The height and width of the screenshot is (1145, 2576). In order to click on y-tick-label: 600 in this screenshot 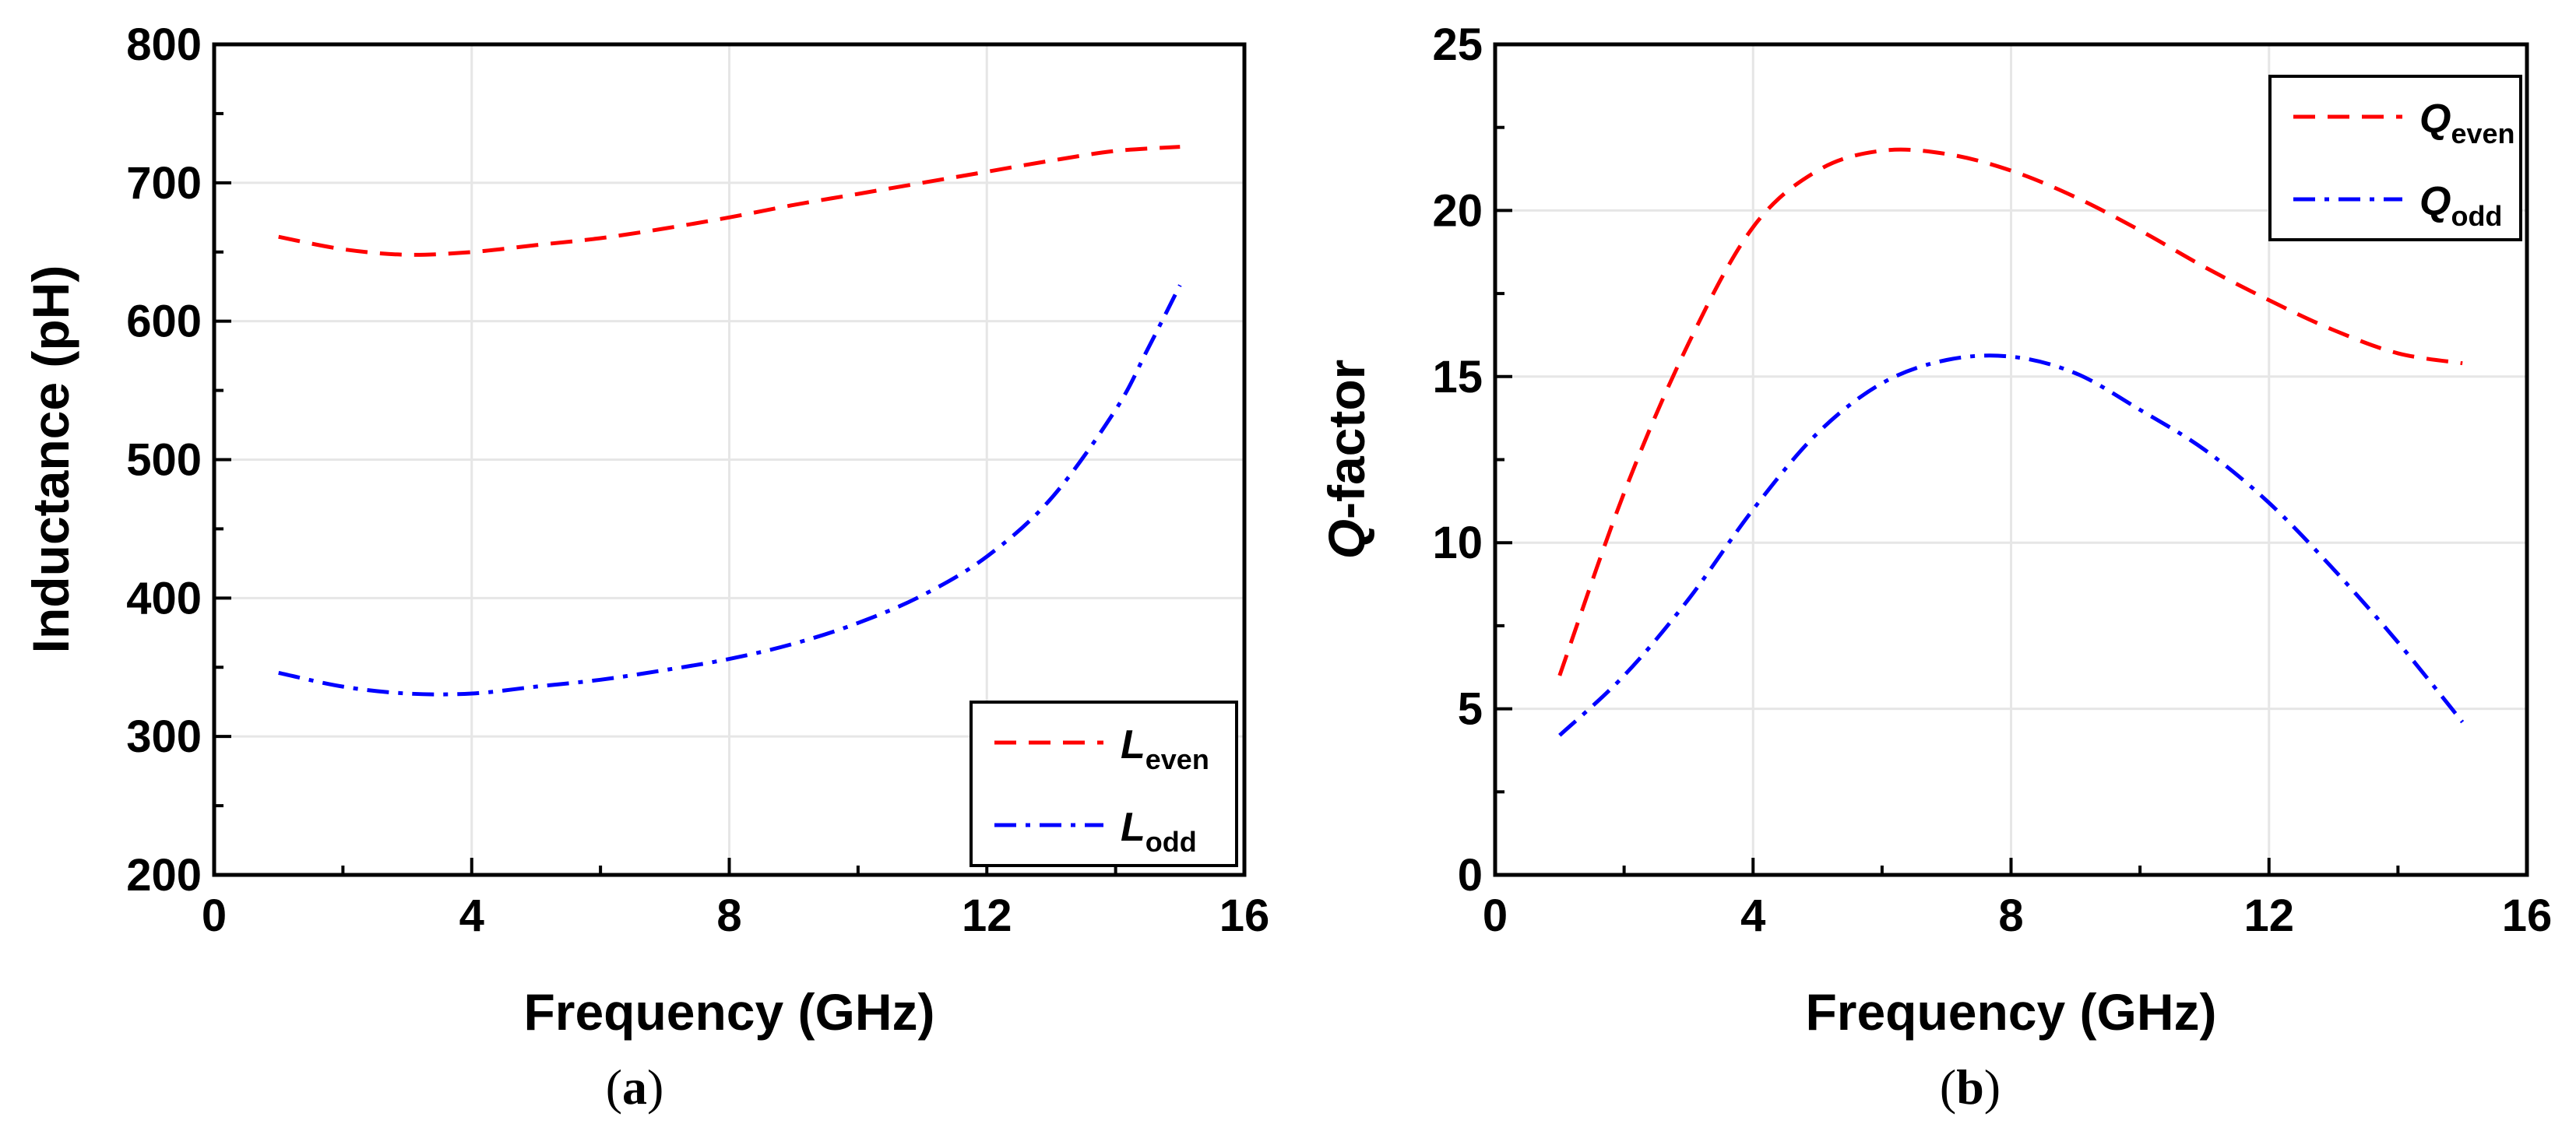, I will do `click(164, 322)`.